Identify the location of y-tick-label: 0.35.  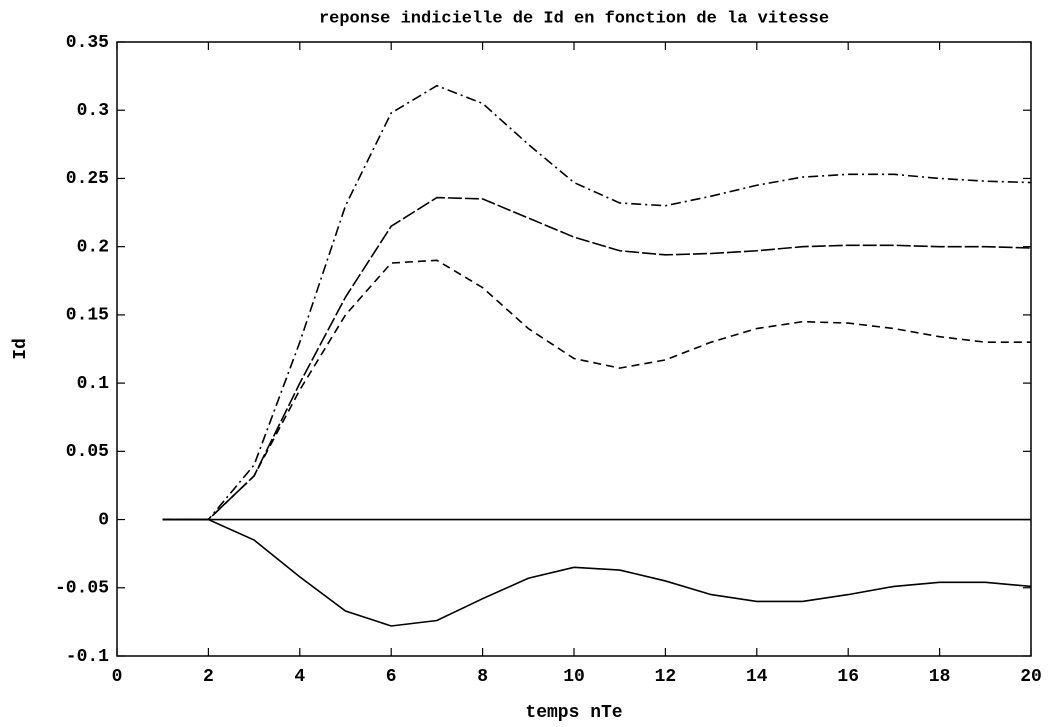
(87, 43).